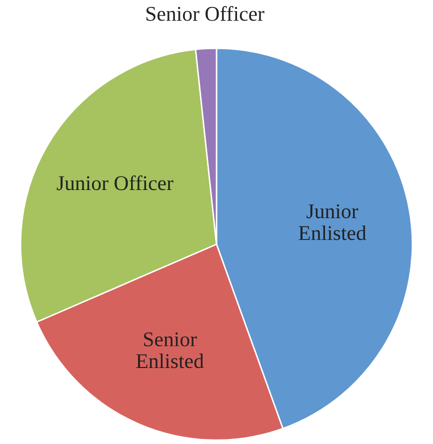 This screenshot has width=433, height=444. What do you see at coordinates (115, 182) in the screenshot?
I see `slice-label: Junior Officer` at bounding box center [115, 182].